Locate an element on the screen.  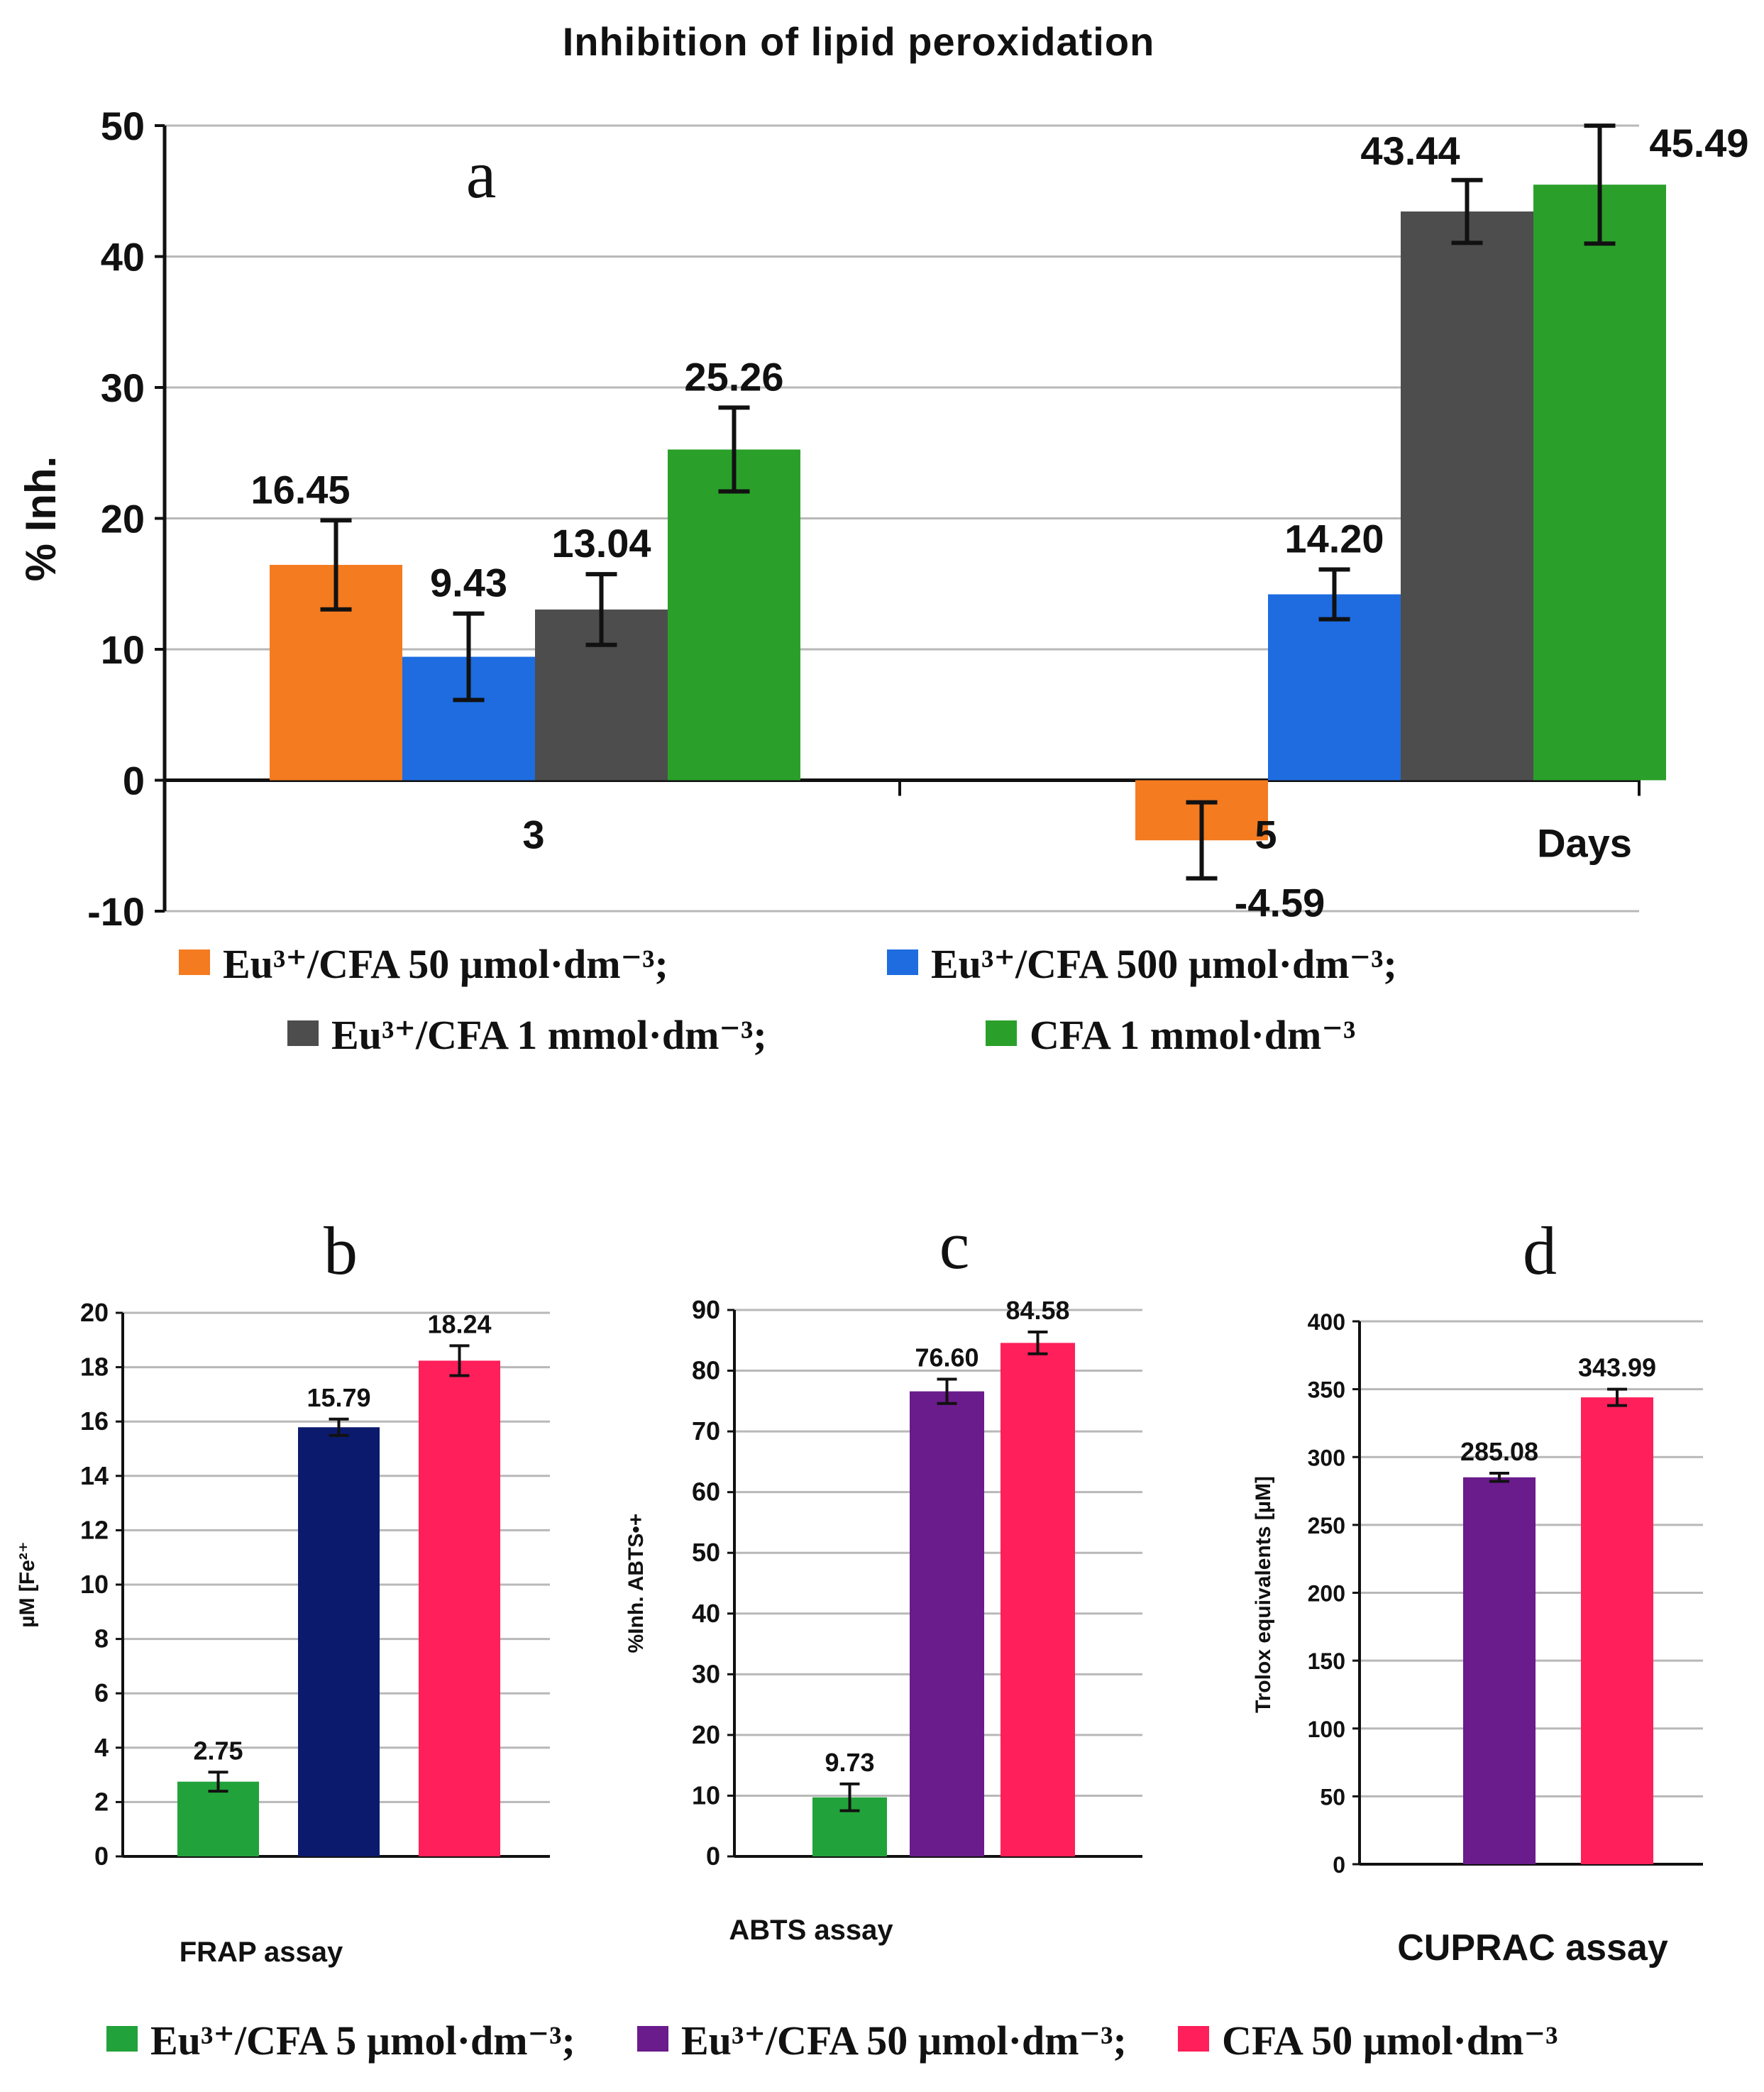
chart-b-xlabel: FRAP assay is located at coordinates (261, 1952).